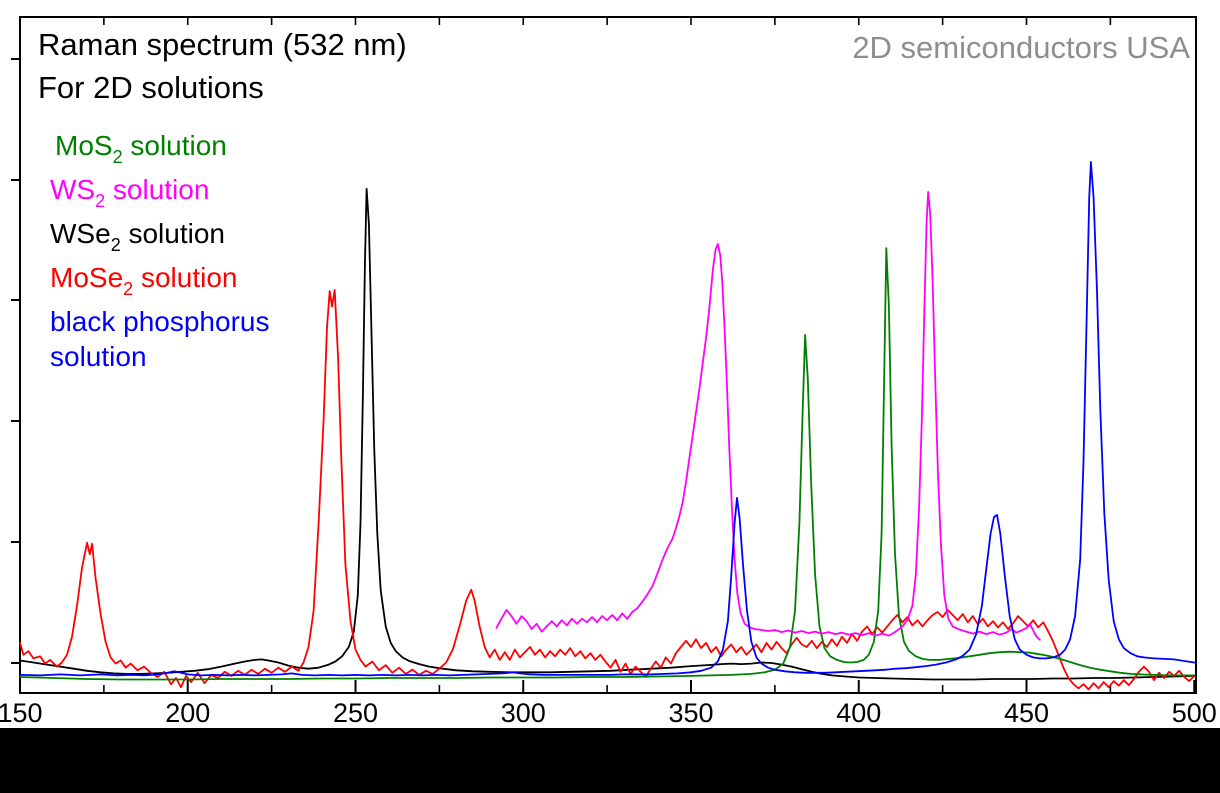 The width and height of the screenshot is (1220, 793). I want to click on x-tick-label-500: 500, so click(1194, 713).